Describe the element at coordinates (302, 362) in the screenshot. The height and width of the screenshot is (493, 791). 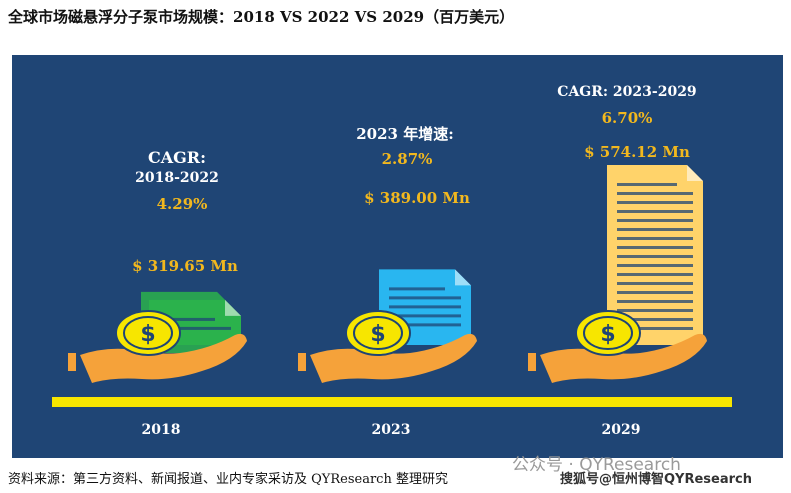
I see `hand-cuff-2023` at that location.